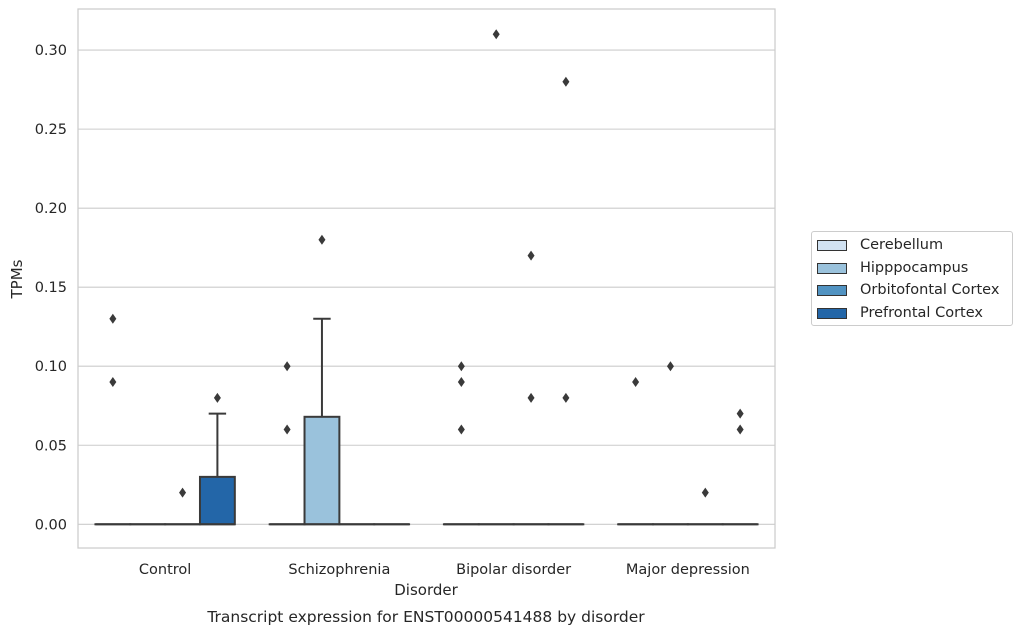 The width and height of the screenshot is (1023, 634). What do you see at coordinates (51, 51) in the screenshot?
I see `y-tick-label: 0.30` at bounding box center [51, 51].